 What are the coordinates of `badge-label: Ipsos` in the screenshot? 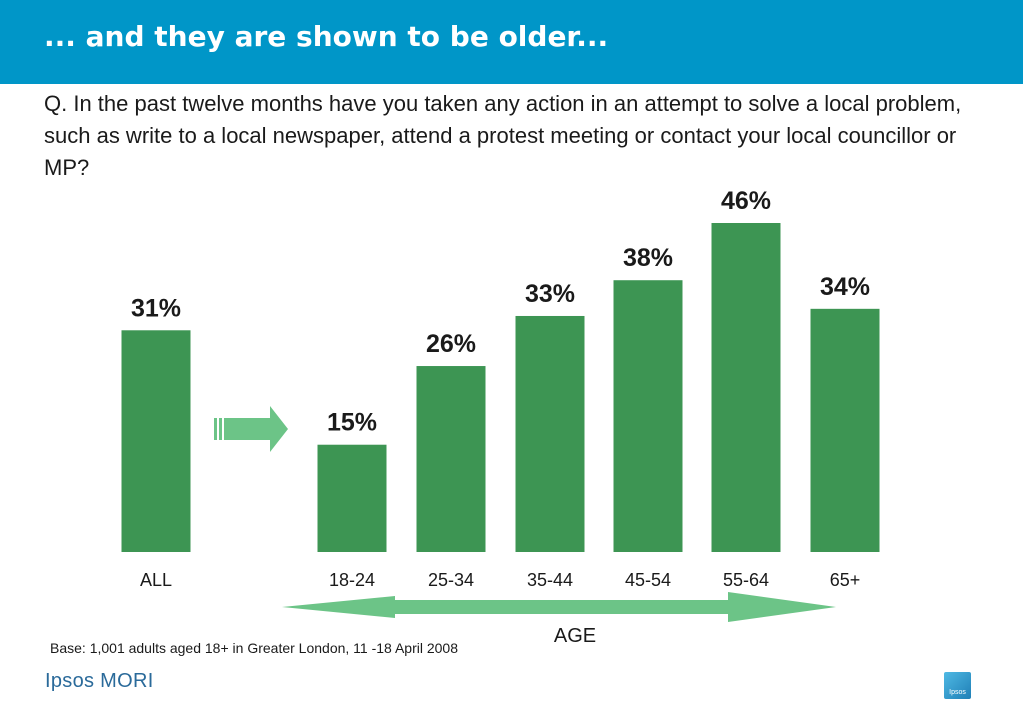 It's located at (957, 692).